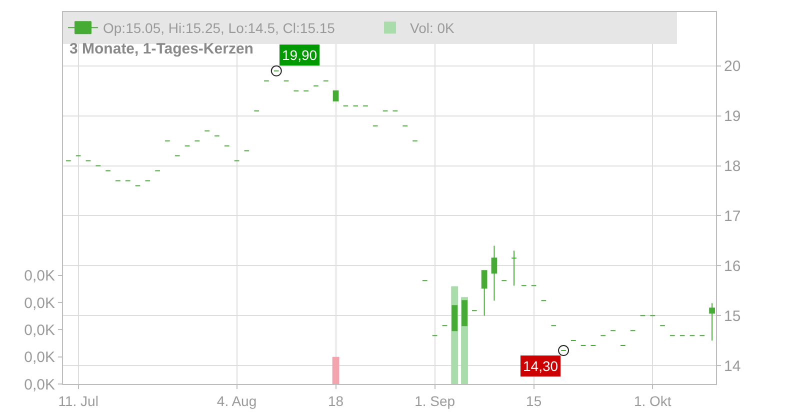 Image resolution: width=800 pixels, height=420 pixels. Describe the element at coordinates (732, 117) in the screenshot. I see `y-tick-label: 19` at that location.